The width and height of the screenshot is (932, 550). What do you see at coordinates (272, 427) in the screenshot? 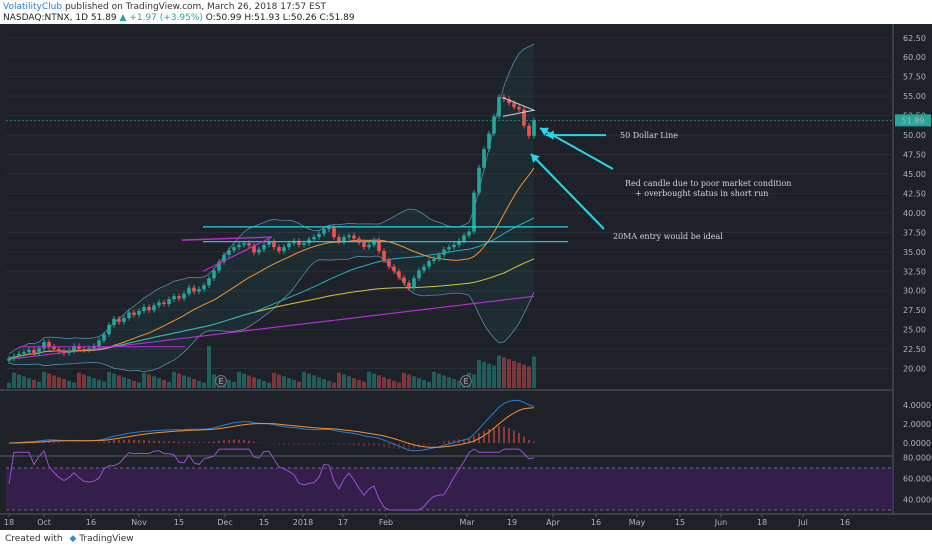
I see `macd-signal-line` at bounding box center [272, 427].